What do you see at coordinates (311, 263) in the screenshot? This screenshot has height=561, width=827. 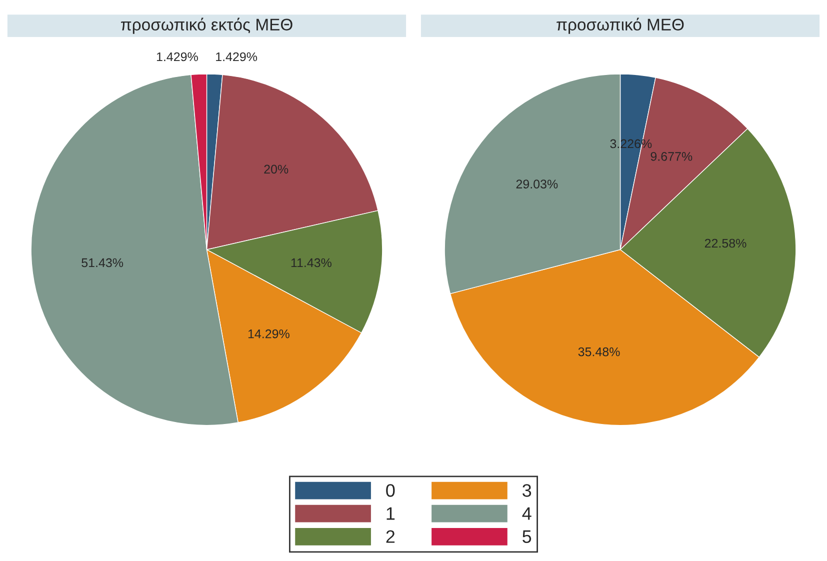 I see `data-label: 11.43%` at bounding box center [311, 263].